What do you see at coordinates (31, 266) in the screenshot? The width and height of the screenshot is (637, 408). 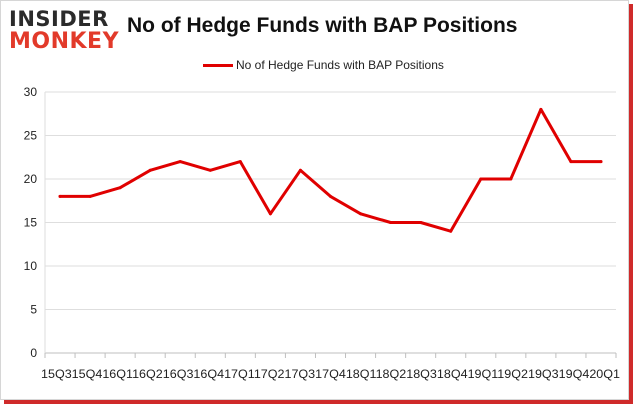 I see `y-tick-label-10: 10` at bounding box center [31, 266].